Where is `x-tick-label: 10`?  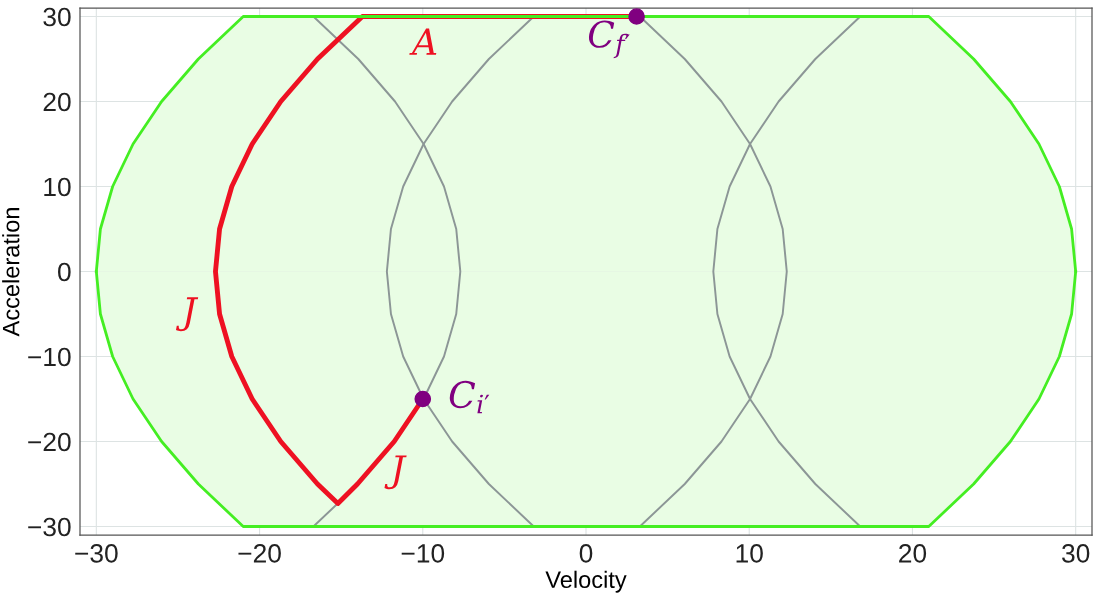
x-tick-label: 10 is located at coordinates (749, 553).